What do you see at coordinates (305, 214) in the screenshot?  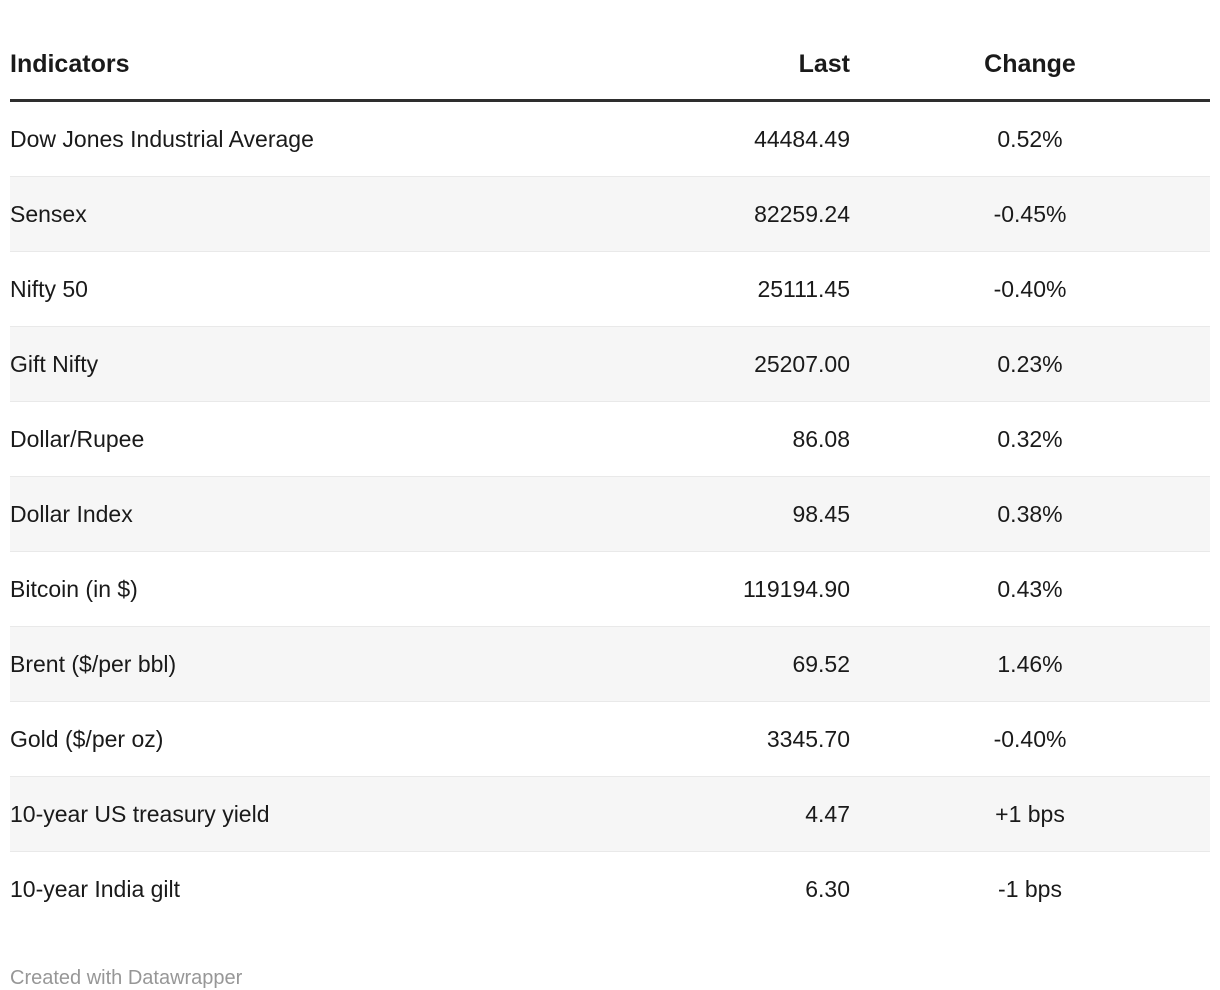 I see `cell-indicator: Sensex` at bounding box center [305, 214].